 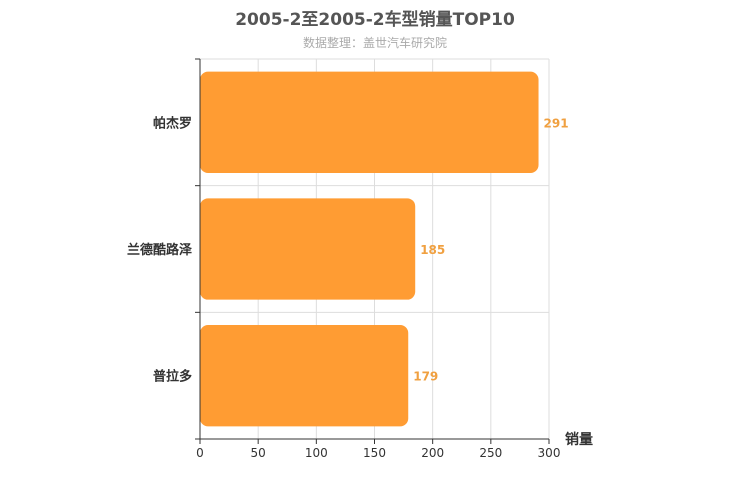 I want to click on x-tick-label: 250, so click(x=490, y=453).